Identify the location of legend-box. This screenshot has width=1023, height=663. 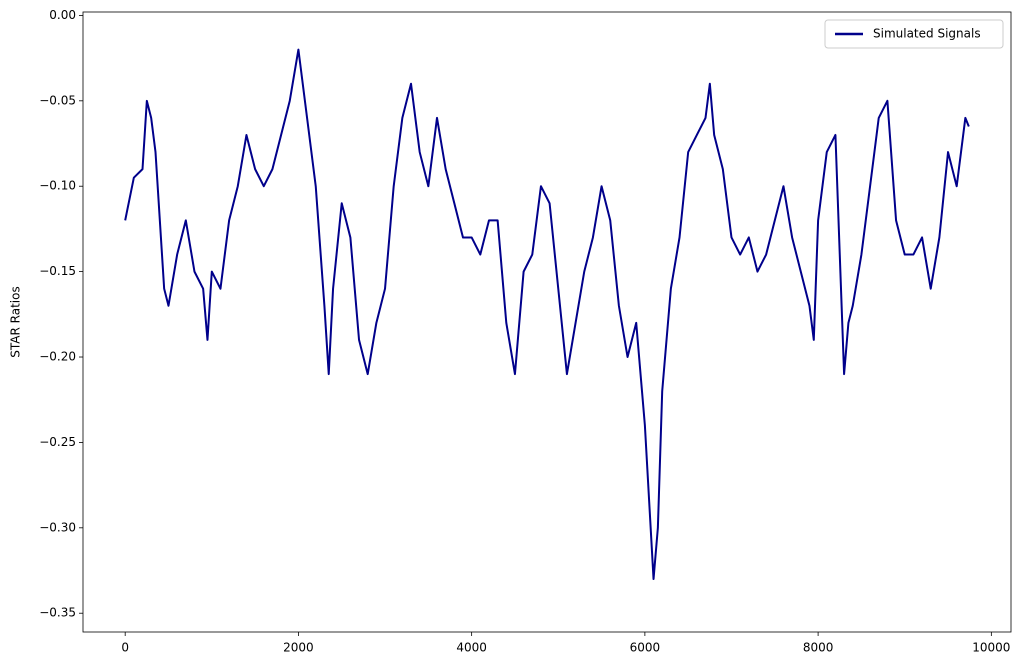
(914, 34).